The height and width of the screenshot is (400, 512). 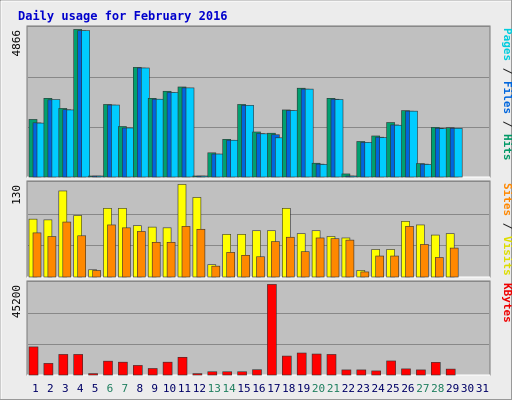 What do you see at coordinates (154, 388) in the screenshot?
I see `x-tick-label: 9` at bounding box center [154, 388].